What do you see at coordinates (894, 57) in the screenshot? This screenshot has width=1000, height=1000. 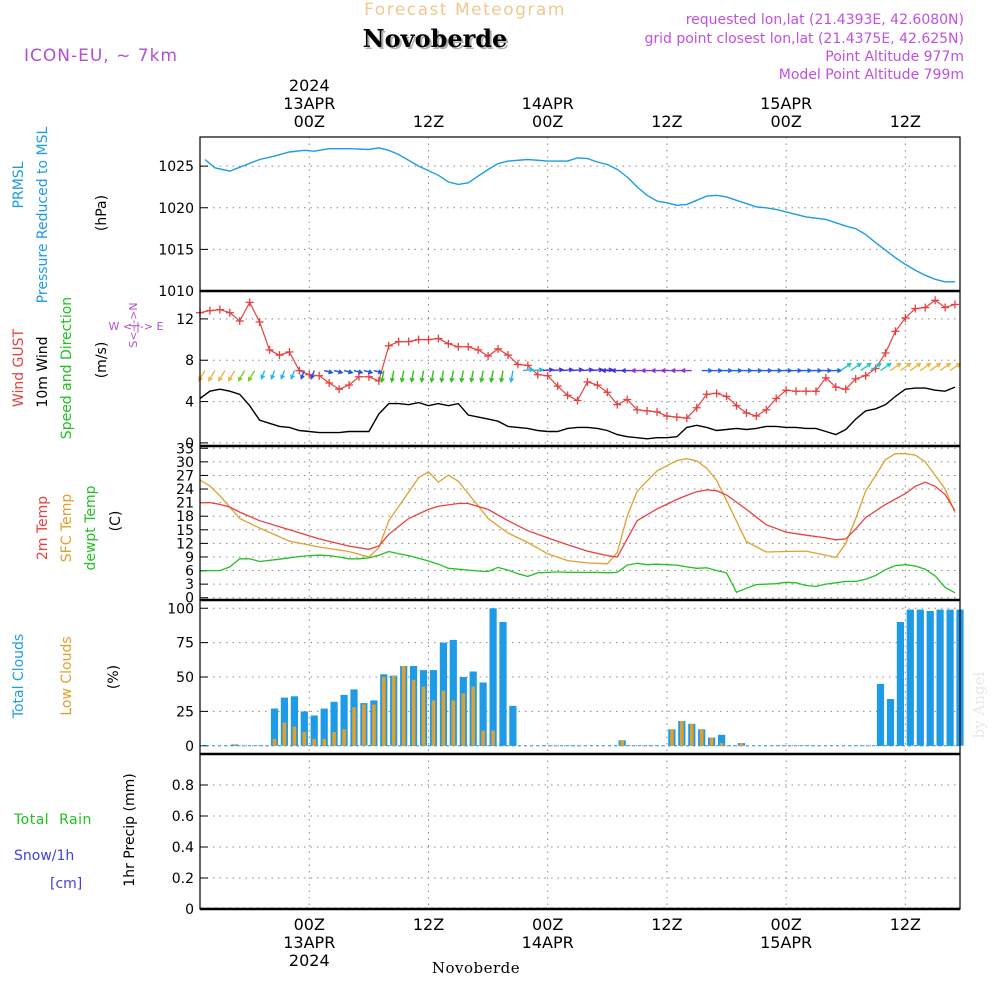 I see `point-altitude: Point Altitude 977m` at bounding box center [894, 57].